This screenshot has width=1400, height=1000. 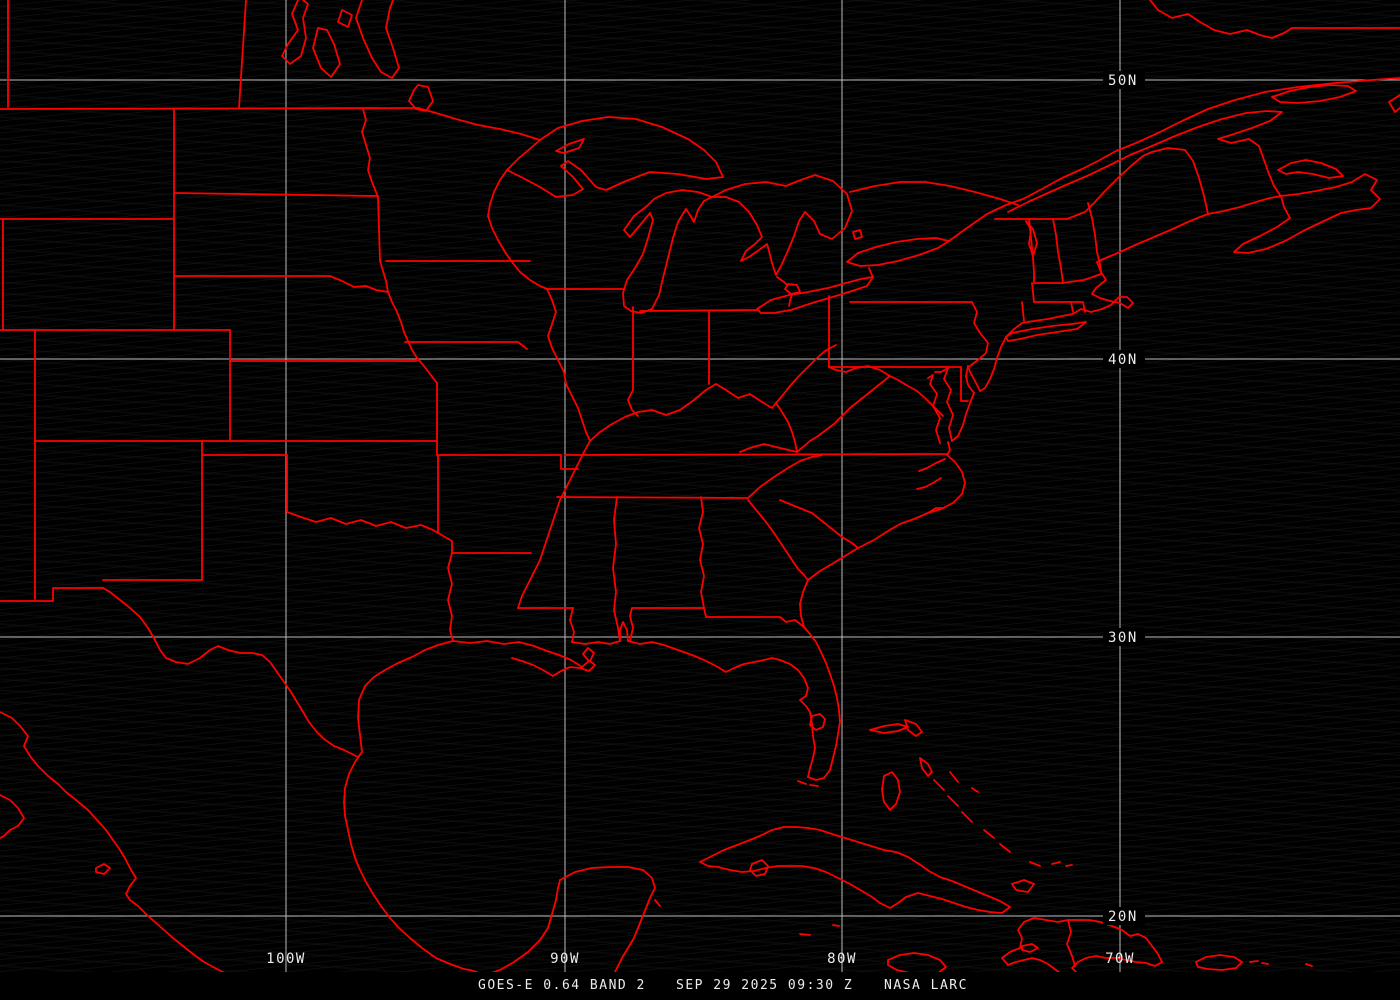 What do you see at coordinates (946, 477) in the screenshot?
I see `nc-outer-banks` at bounding box center [946, 477].